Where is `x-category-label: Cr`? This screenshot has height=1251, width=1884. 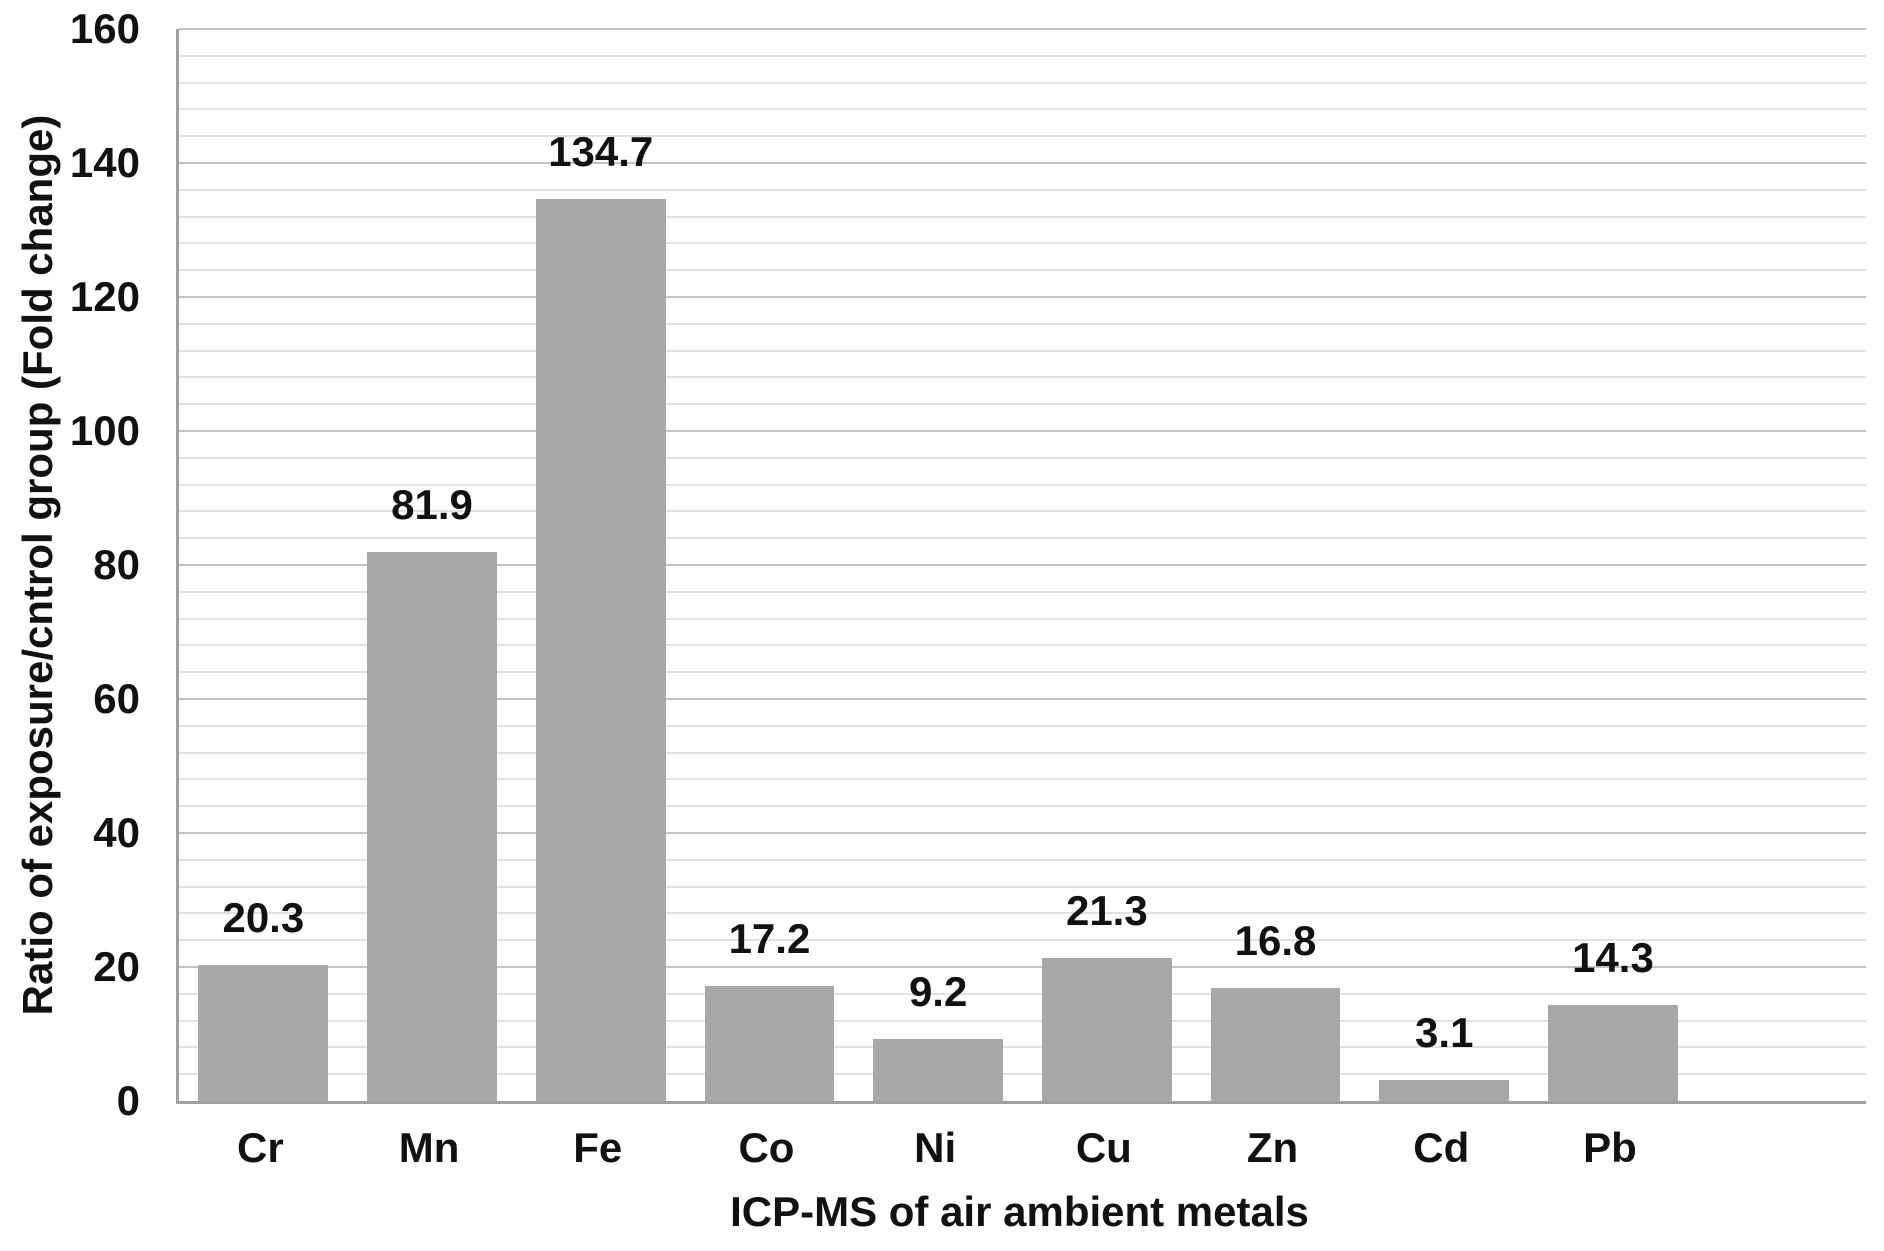 x-category-label: Cr is located at coordinates (260, 1147).